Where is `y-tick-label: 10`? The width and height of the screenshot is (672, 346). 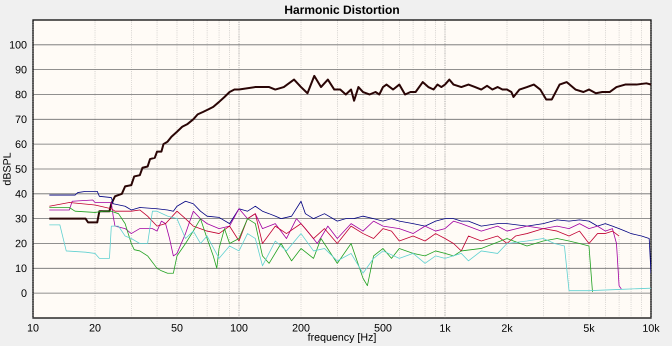
y-tick-label: 10 is located at coordinates (21, 268).